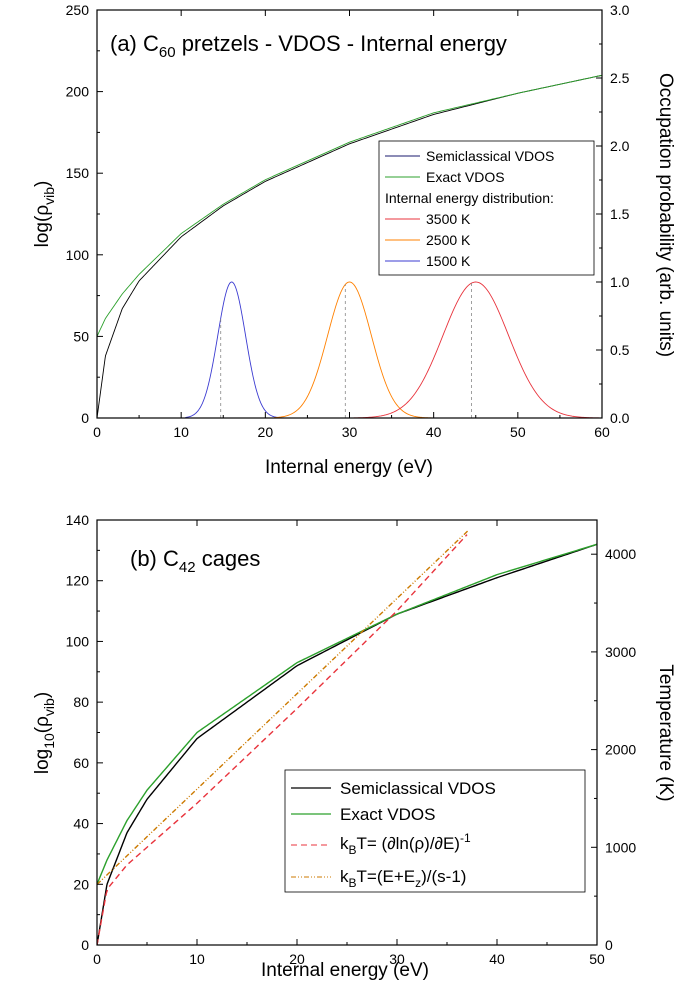 This screenshot has height=988, width=693. I want to click on chart-b-y-right-tick-label: 0, so click(609, 945).